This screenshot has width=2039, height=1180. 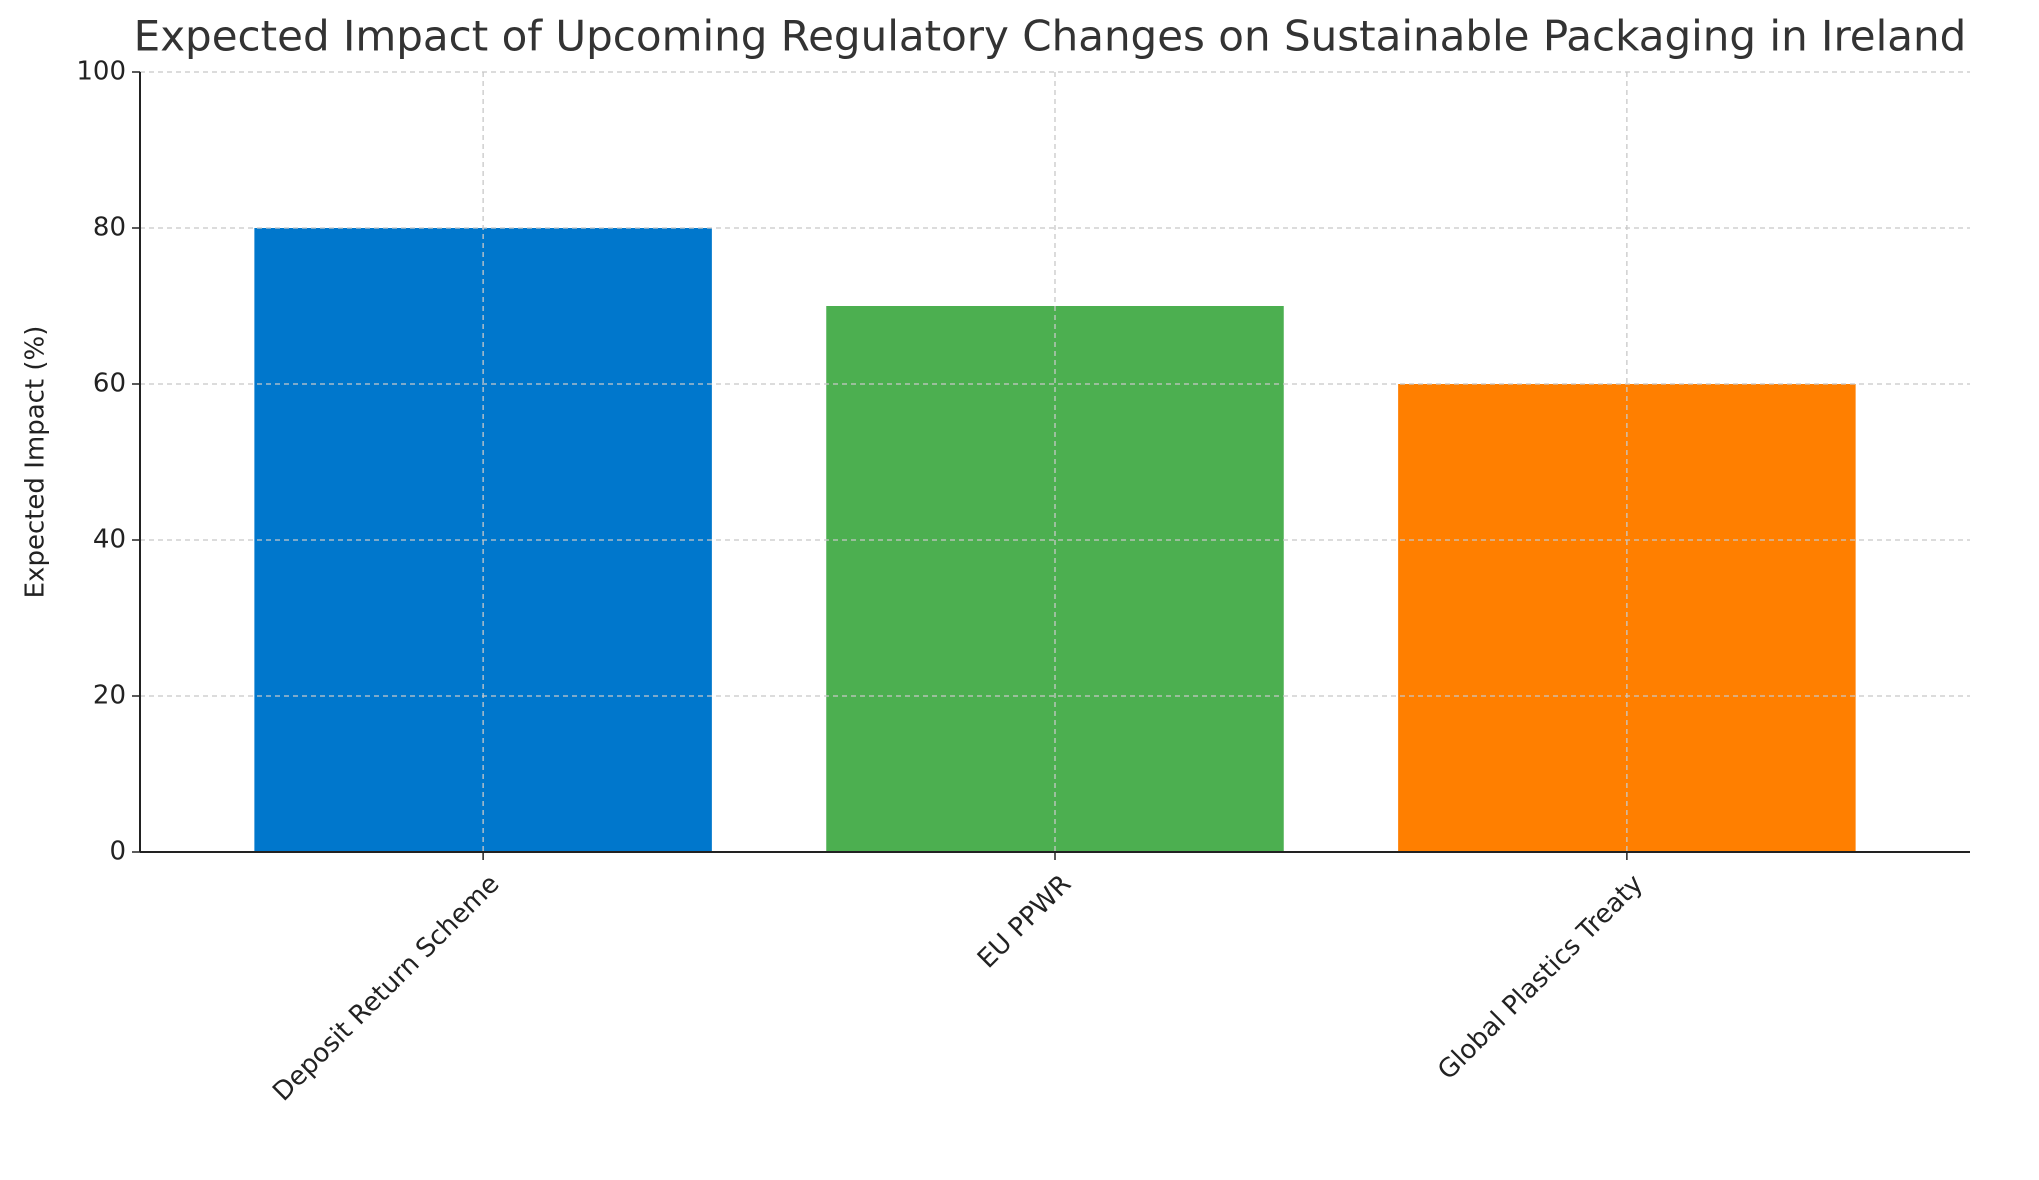 What do you see at coordinates (109, 228) in the screenshot?
I see `y-tick-label: 80` at bounding box center [109, 228].